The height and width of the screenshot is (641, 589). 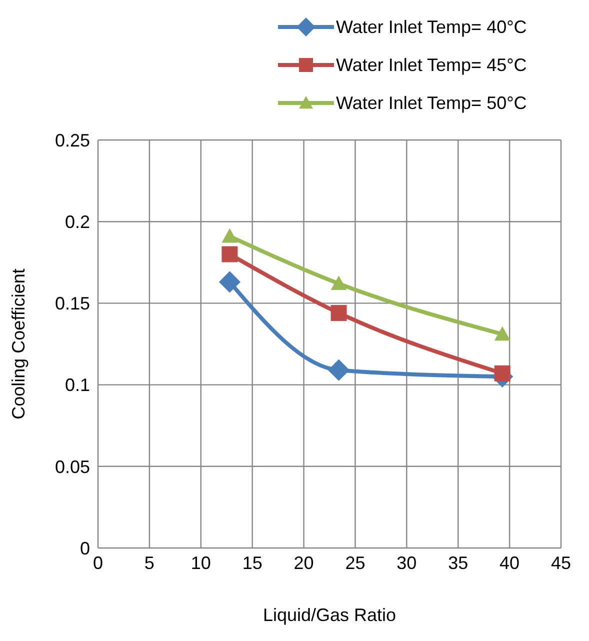 I want to click on y-tick-label: 0.25, so click(x=72, y=140).